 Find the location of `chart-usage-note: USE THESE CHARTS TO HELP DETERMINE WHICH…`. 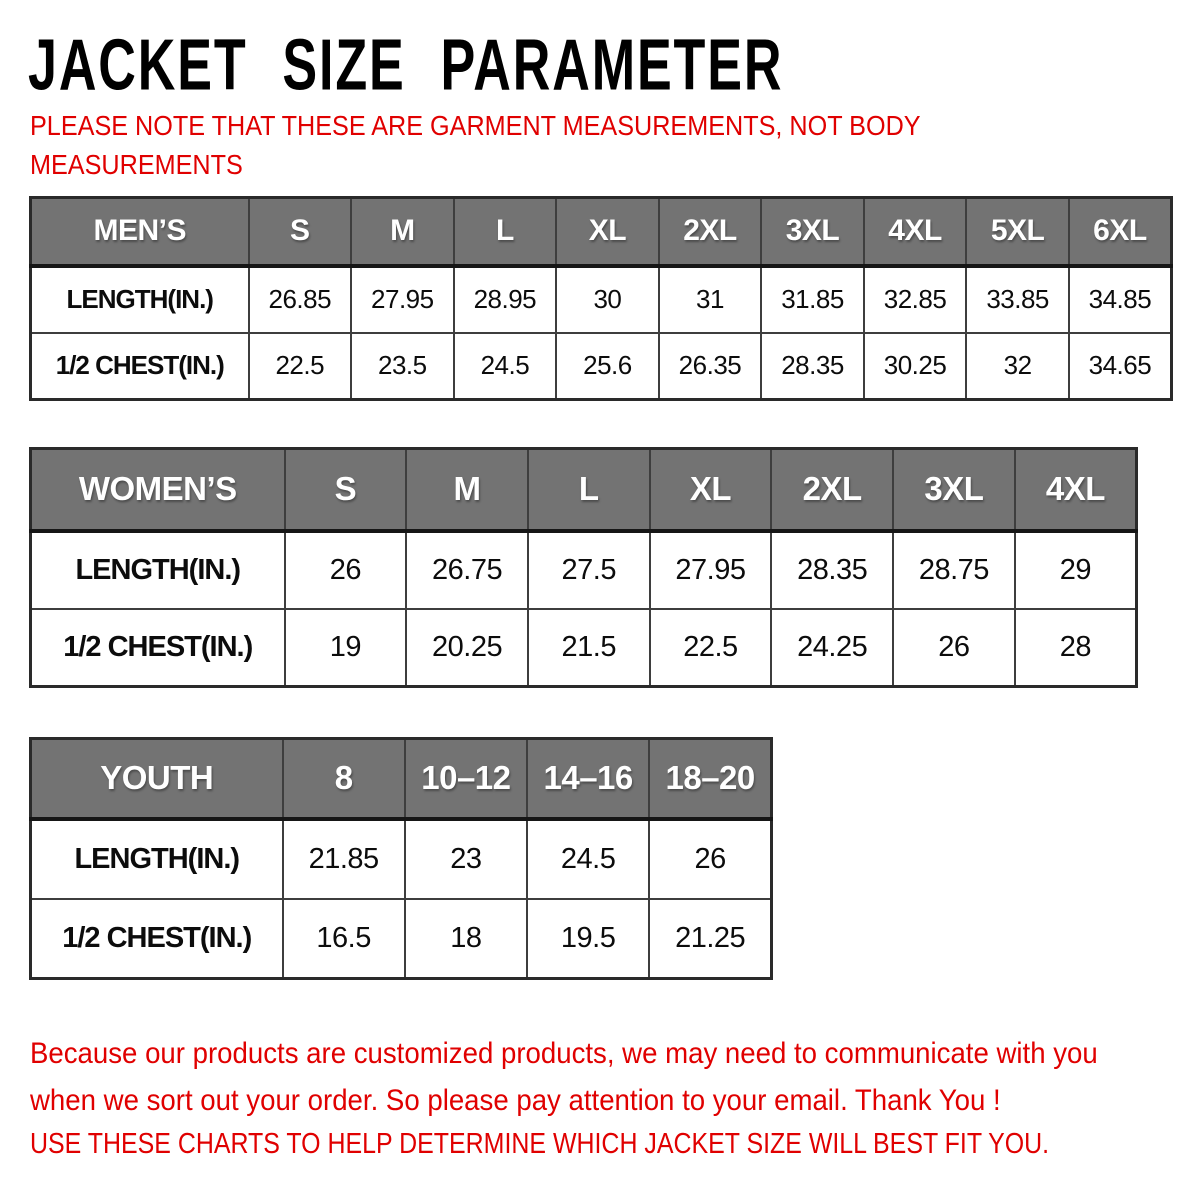

chart-usage-note: USE THESE CHARTS TO HELP DETERMINE WHICH… is located at coordinates (540, 1144).